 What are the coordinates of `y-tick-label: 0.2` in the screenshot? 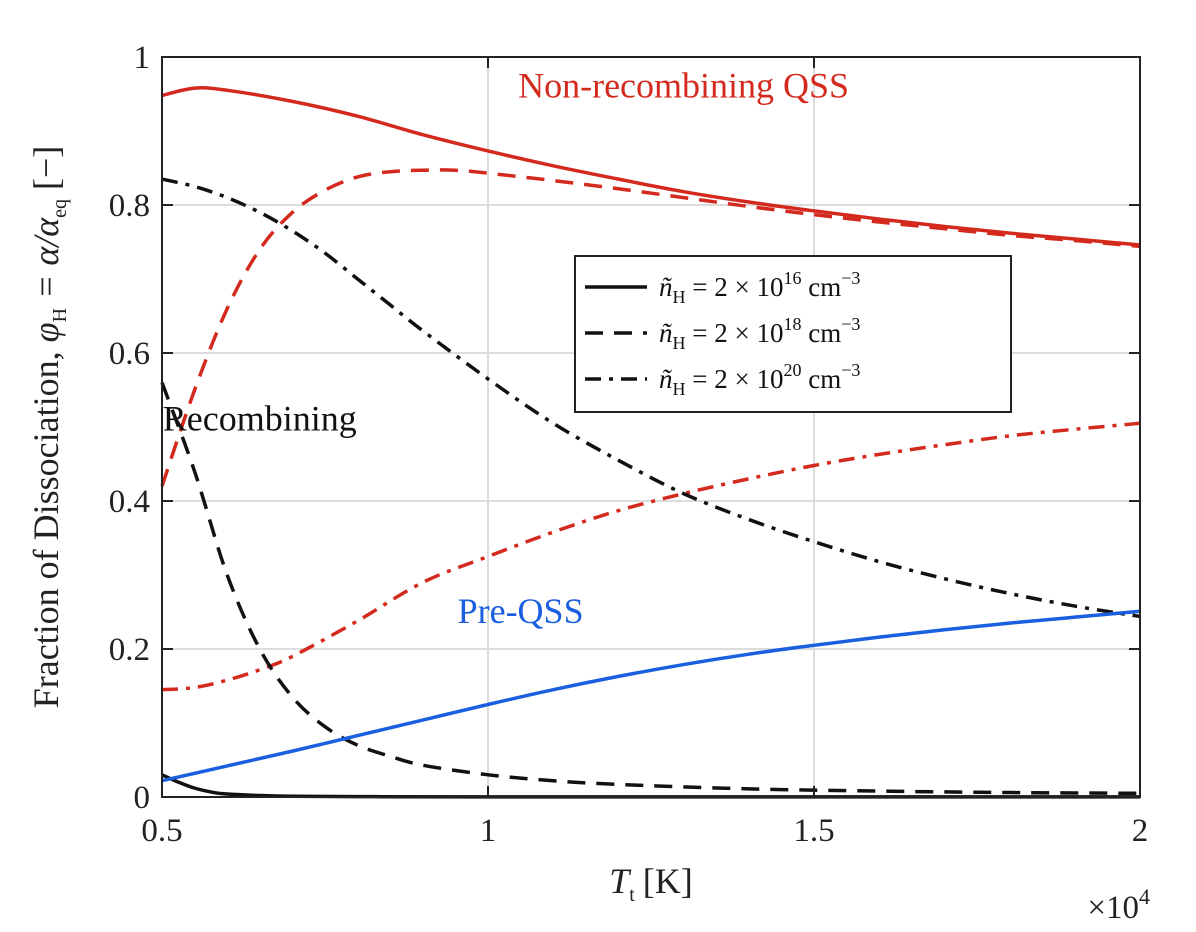 It's located at (129, 650).